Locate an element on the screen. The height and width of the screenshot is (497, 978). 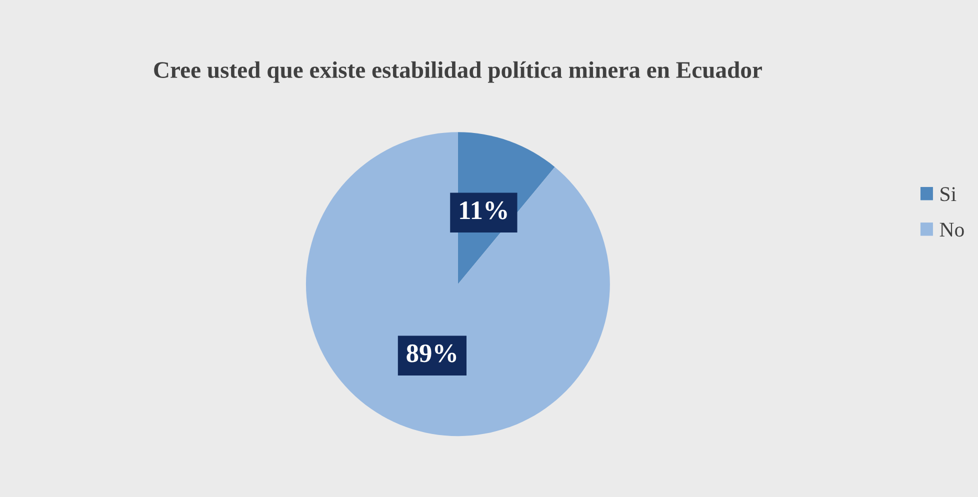
legend-label: No is located at coordinates (952, 229).